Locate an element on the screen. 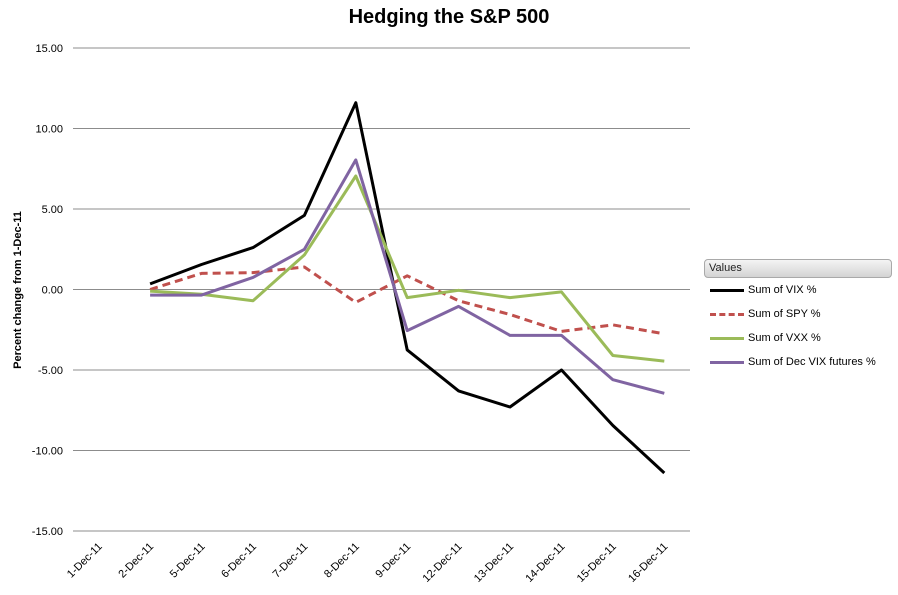 This screenshot has width=898, height=595. legend-item-3: Sum of Dec VIX futures % is located at coordinates (798, 362).